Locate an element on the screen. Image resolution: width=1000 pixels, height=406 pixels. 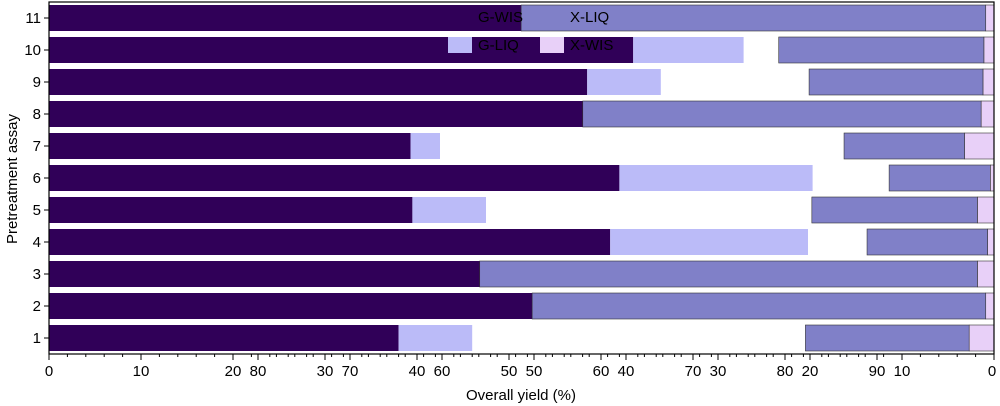
y-tick-label: 2 is located at coordinates (37, 306).